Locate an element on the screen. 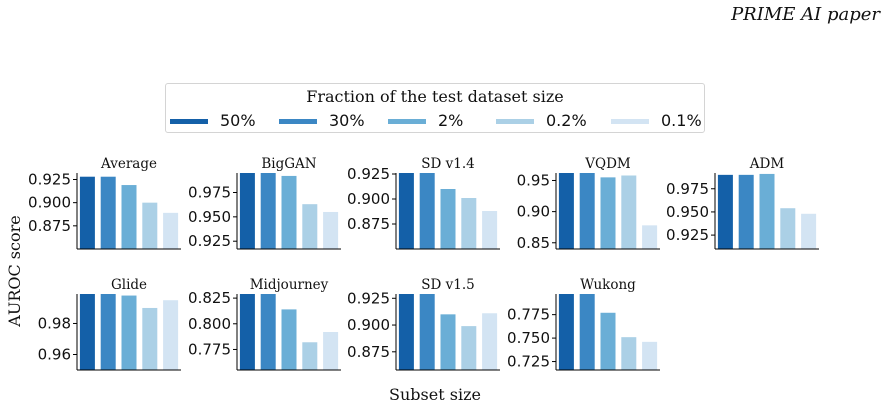 This screenshot has height=406, width=886. panel-wukong: Wukong 0.725 0.750 0.775 is located at coordinates (583, 324).